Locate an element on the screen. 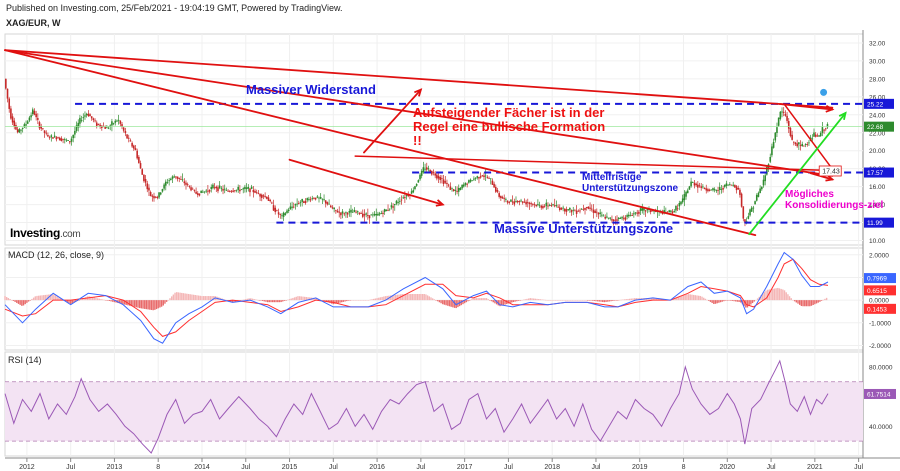  signal-last-value: 0.6515 is located at coordinates (877, 291).